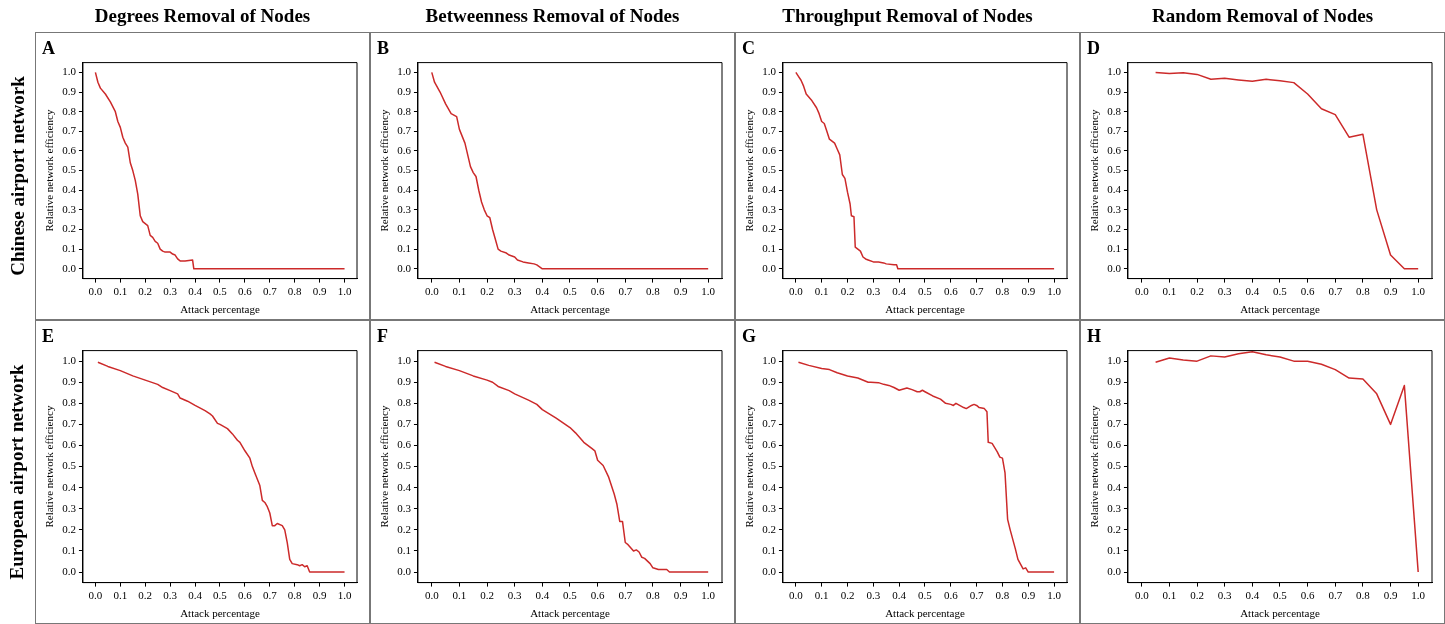 Image resolution: width=1445 pixels, height=624 pixels. Describe the element at coordinates (48, 336) in the screenshot. I see `chart-title: E` at that location.